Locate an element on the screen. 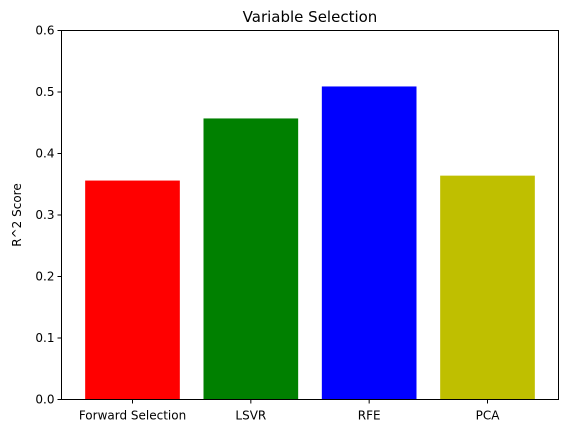  y-axis-ticks: 0.0 0.1 0.2 0.3 0.4 0.5 0.6 is located at coordinates (48, 215).